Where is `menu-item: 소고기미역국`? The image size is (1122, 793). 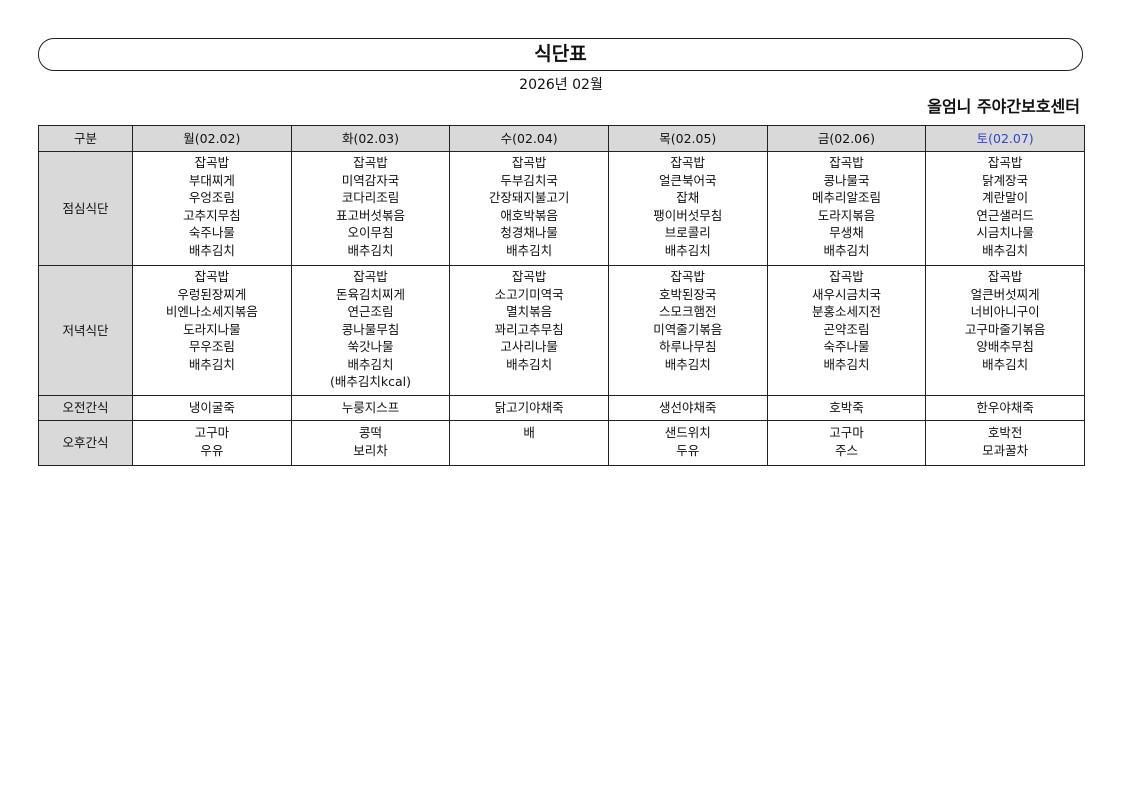
menu-item: 소고기미역국 is located at coordinates (529, 294).